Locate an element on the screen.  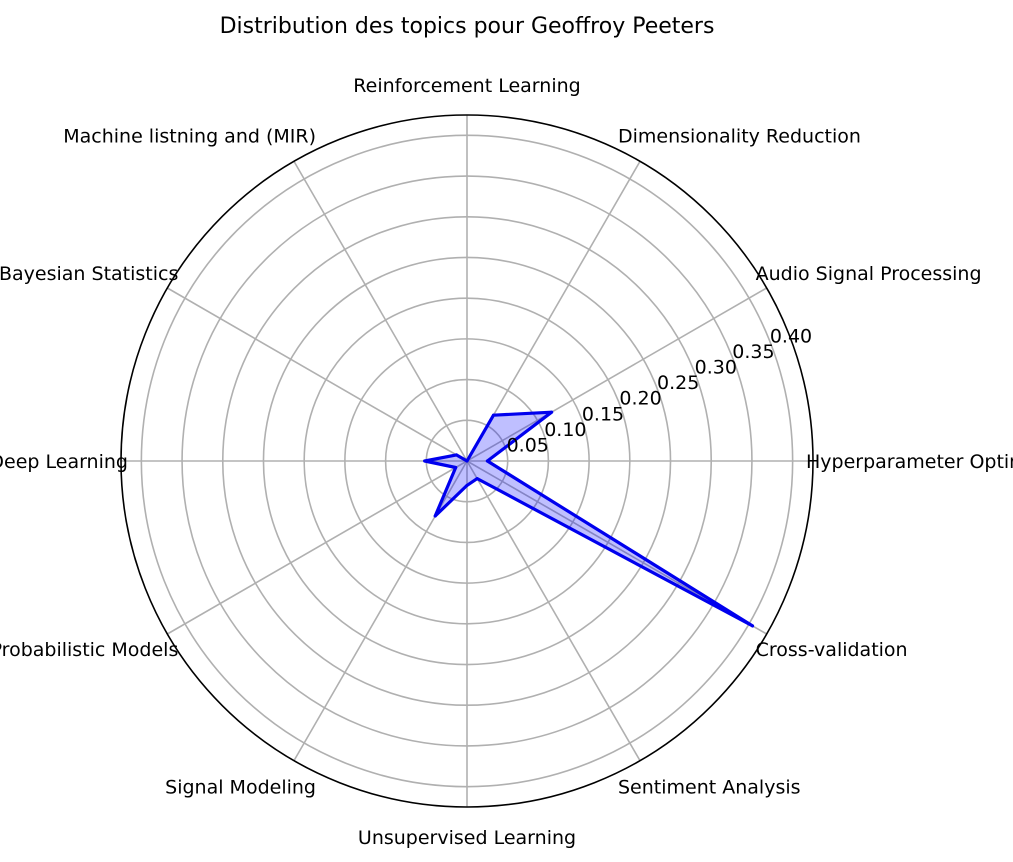
data-point-dimensionality-reduction is located at coordinates (493, 415).